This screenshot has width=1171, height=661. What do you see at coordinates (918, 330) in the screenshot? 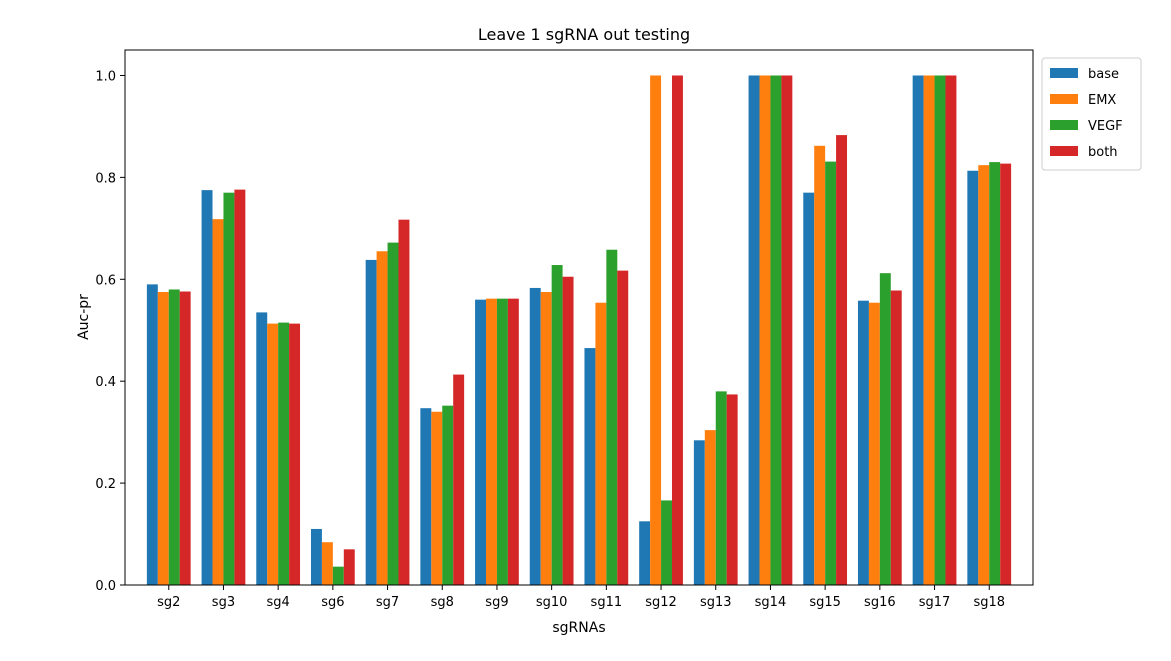
I see `bar-base-sg17` at bounding box center [918, 330].